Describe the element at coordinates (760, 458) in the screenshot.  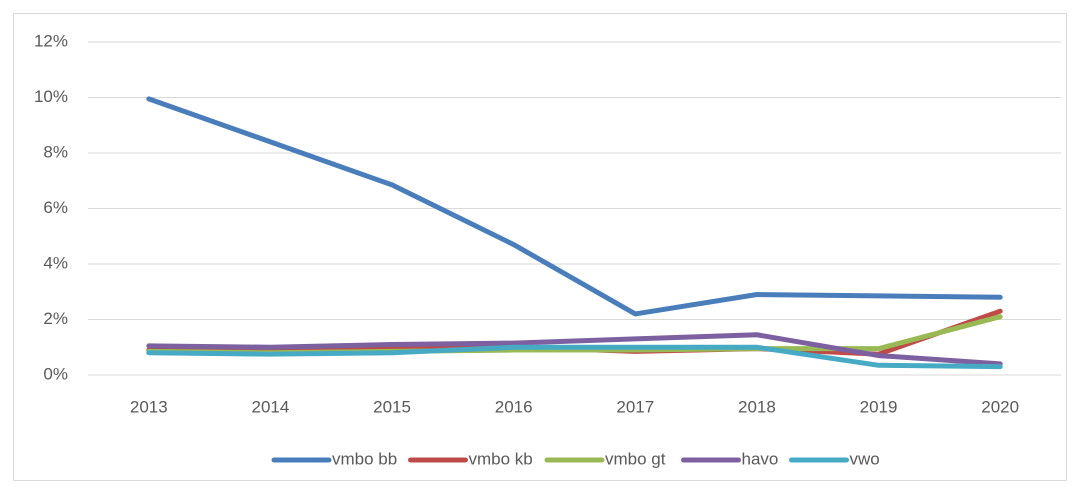
I see `legend-label: havo` at that location.